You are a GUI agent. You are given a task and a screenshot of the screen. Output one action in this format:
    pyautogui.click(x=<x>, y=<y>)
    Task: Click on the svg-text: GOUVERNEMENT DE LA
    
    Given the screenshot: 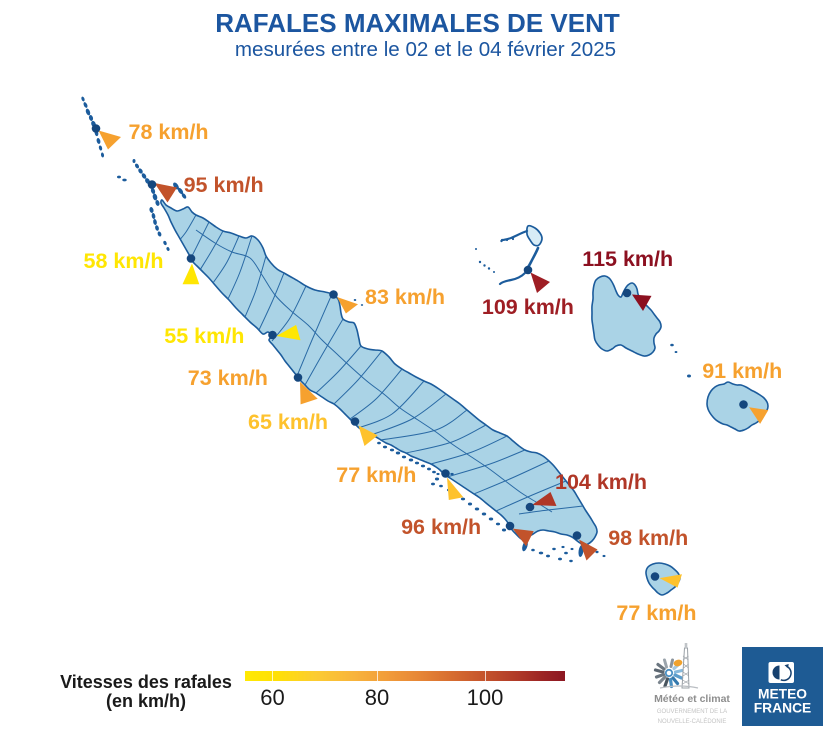 What is the action you would take?
    pyautogui.click(x=692, y=712)
    